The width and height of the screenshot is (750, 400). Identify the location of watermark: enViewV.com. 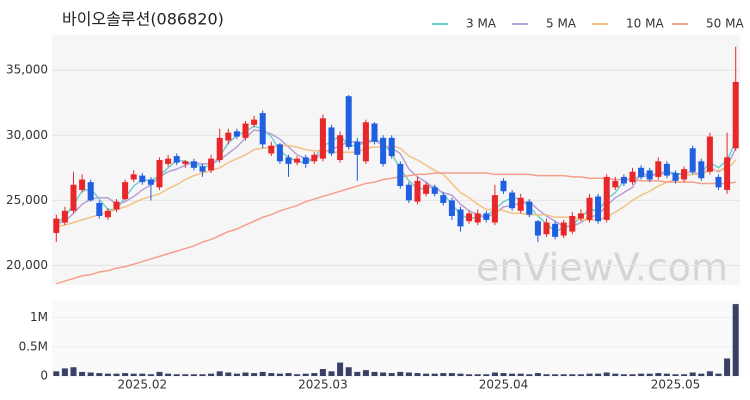
(602, 268).